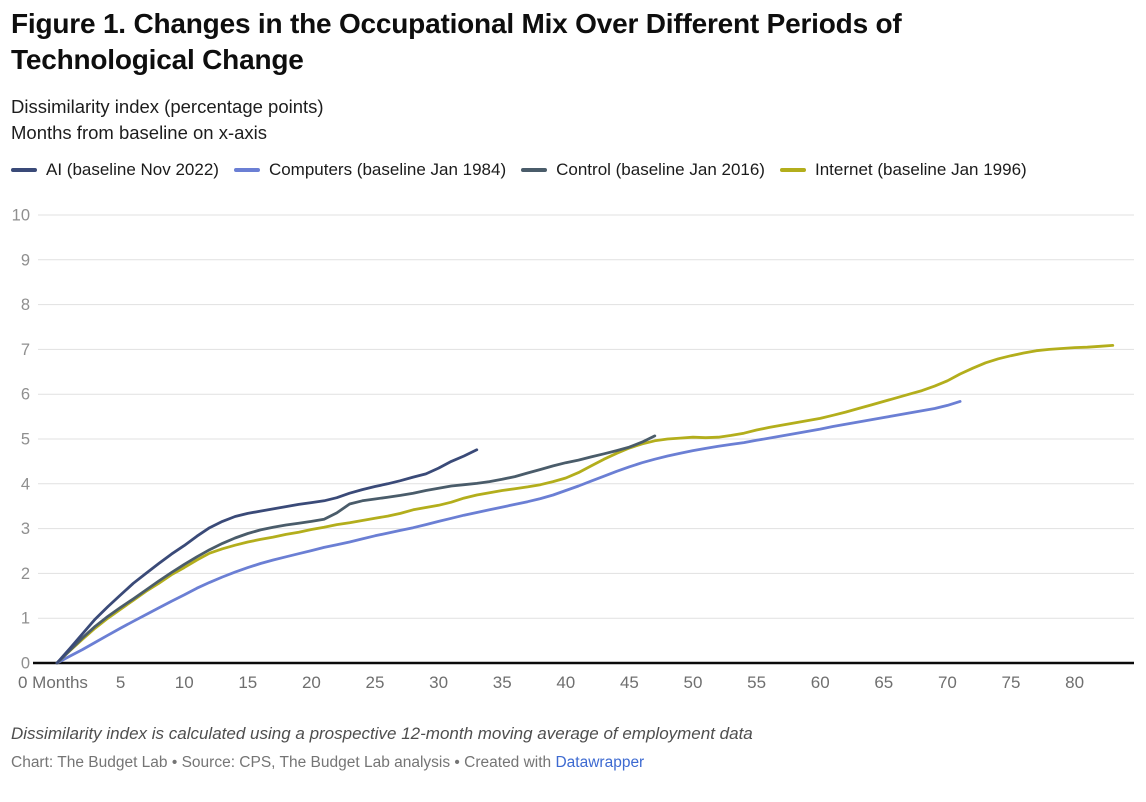 Image resolution: width=1146 pixels, height=802 pixels. I want to click on legend-item-control: Control (baseline Jan 2016), so click(643, 170).